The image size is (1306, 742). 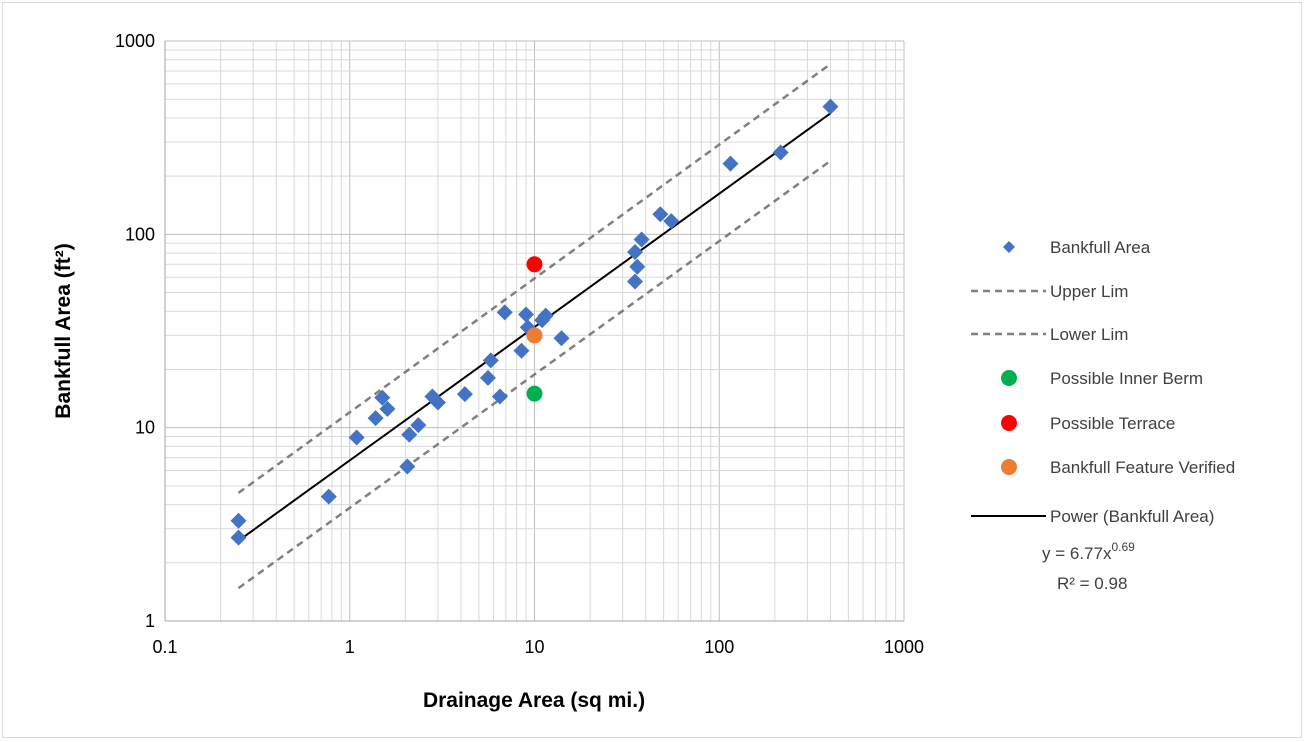 I want to click on y-tick-label: 100, so click(x=140, y=234).